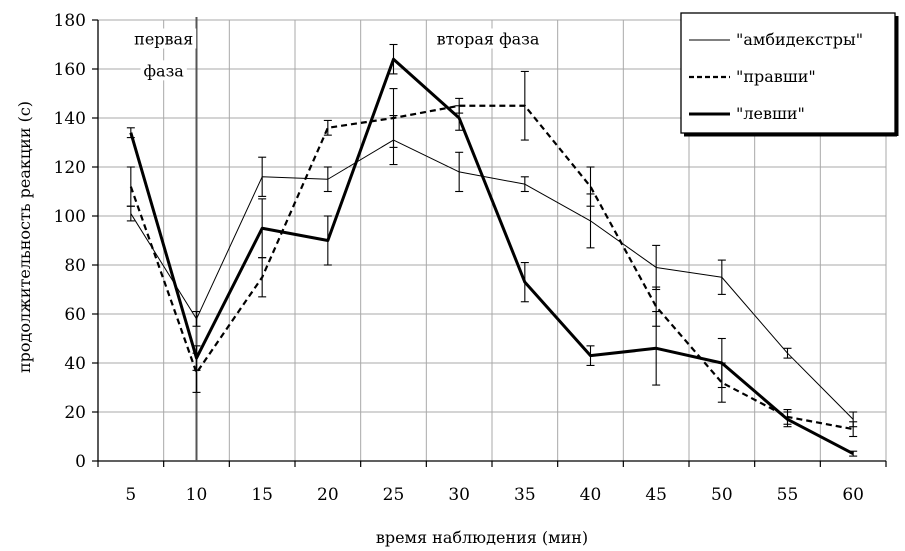  Describe the element at coordinates (788, 495) in the screenshot. I see `x-tick-label: 55` at that location.